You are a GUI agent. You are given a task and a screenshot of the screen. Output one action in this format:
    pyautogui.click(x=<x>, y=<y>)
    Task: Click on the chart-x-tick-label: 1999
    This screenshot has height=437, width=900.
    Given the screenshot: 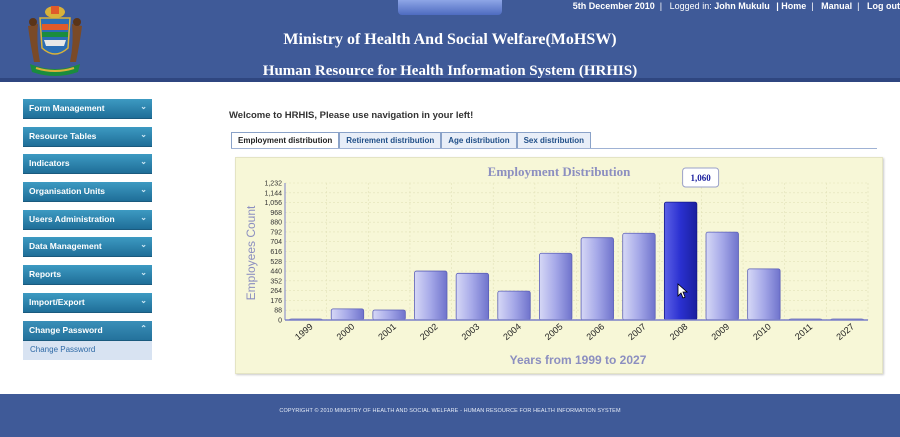 What is the action you would take?
    pyautogui.click(x=304, y=331)
    